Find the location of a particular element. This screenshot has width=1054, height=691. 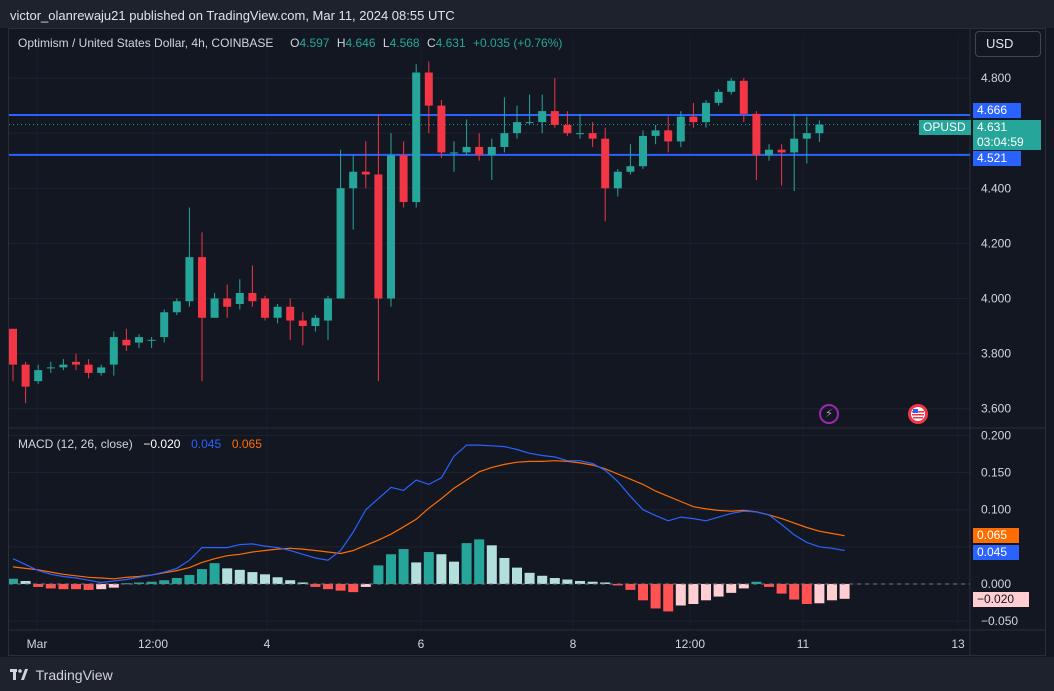

time-tick-label: 12:00 is located at coordinates (690, 644).